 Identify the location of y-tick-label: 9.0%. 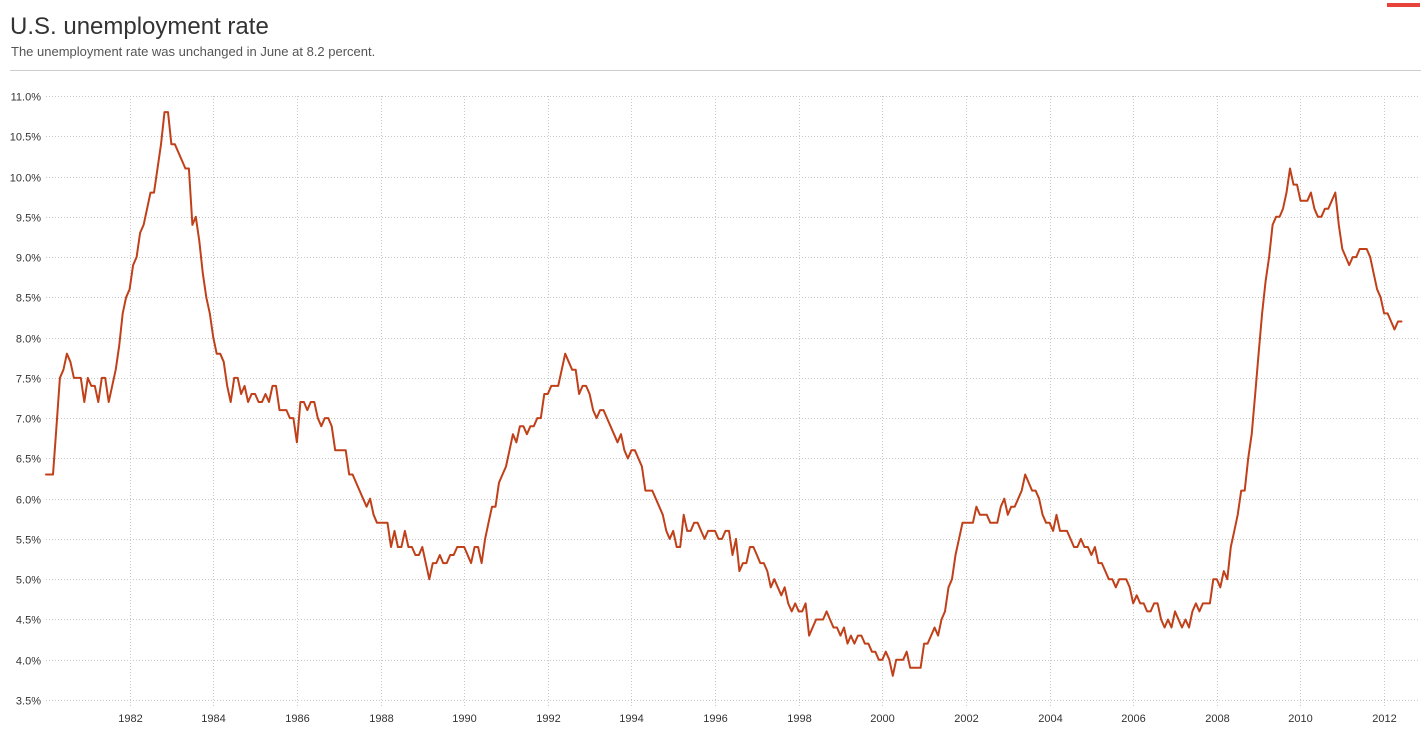
(28, 259).